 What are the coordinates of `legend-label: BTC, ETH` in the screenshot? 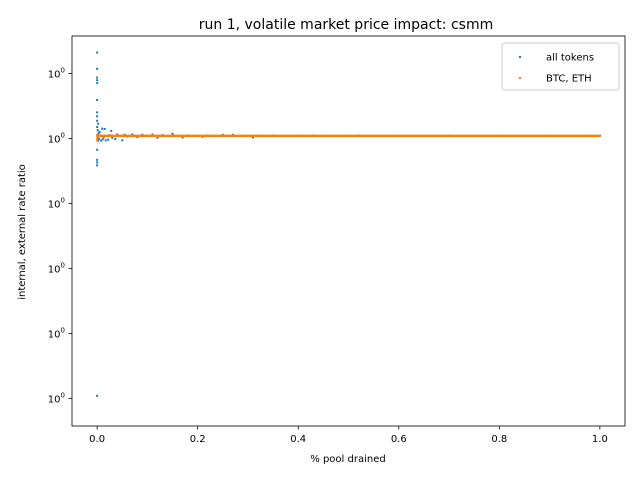 It's located at (569, 79).